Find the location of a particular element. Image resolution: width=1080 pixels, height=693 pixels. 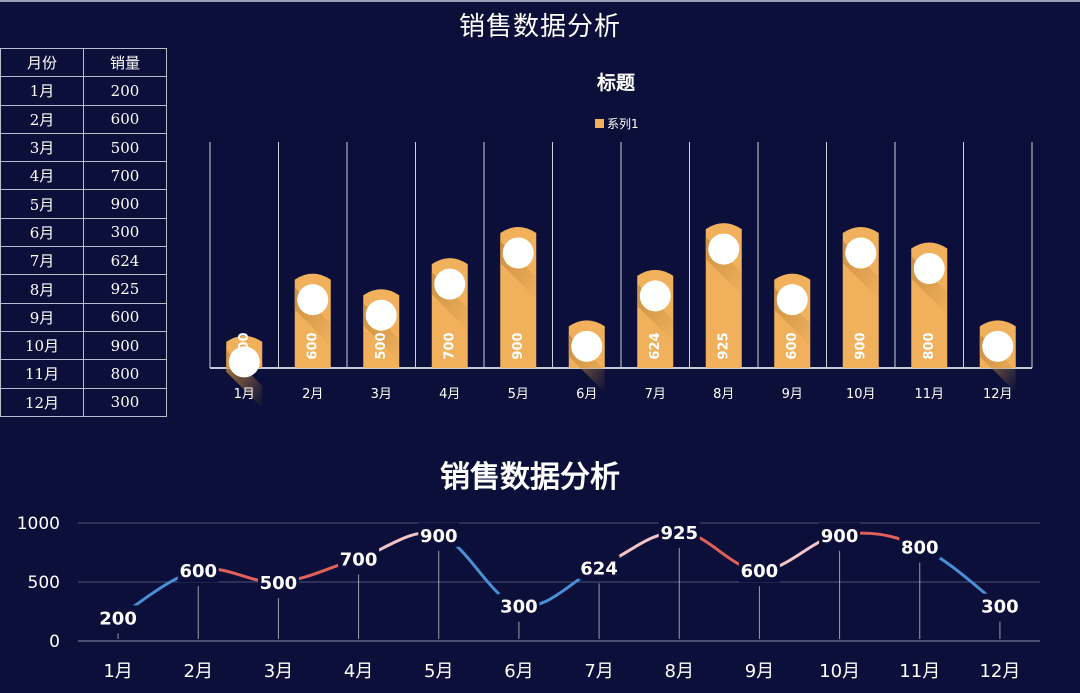

y-tick-label: 500 is located at coordinates (44, 583).